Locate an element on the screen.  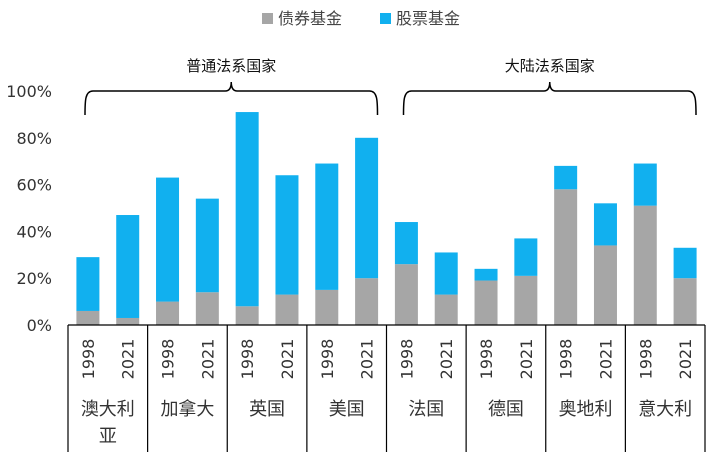
country-label: 美国 is located at coordinates (347, 409).